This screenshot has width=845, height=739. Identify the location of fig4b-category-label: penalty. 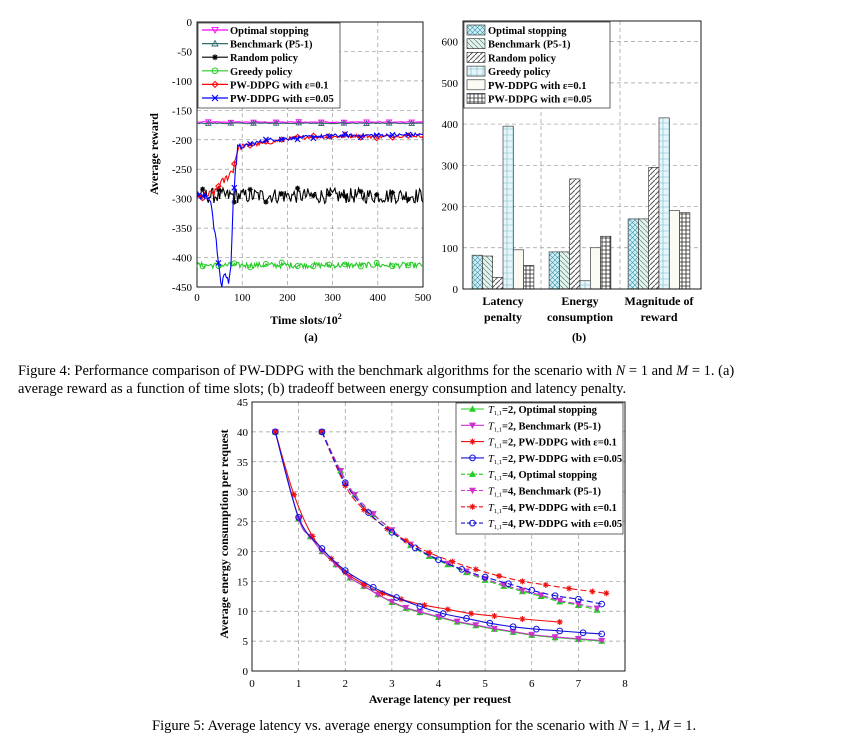
(503, 317).